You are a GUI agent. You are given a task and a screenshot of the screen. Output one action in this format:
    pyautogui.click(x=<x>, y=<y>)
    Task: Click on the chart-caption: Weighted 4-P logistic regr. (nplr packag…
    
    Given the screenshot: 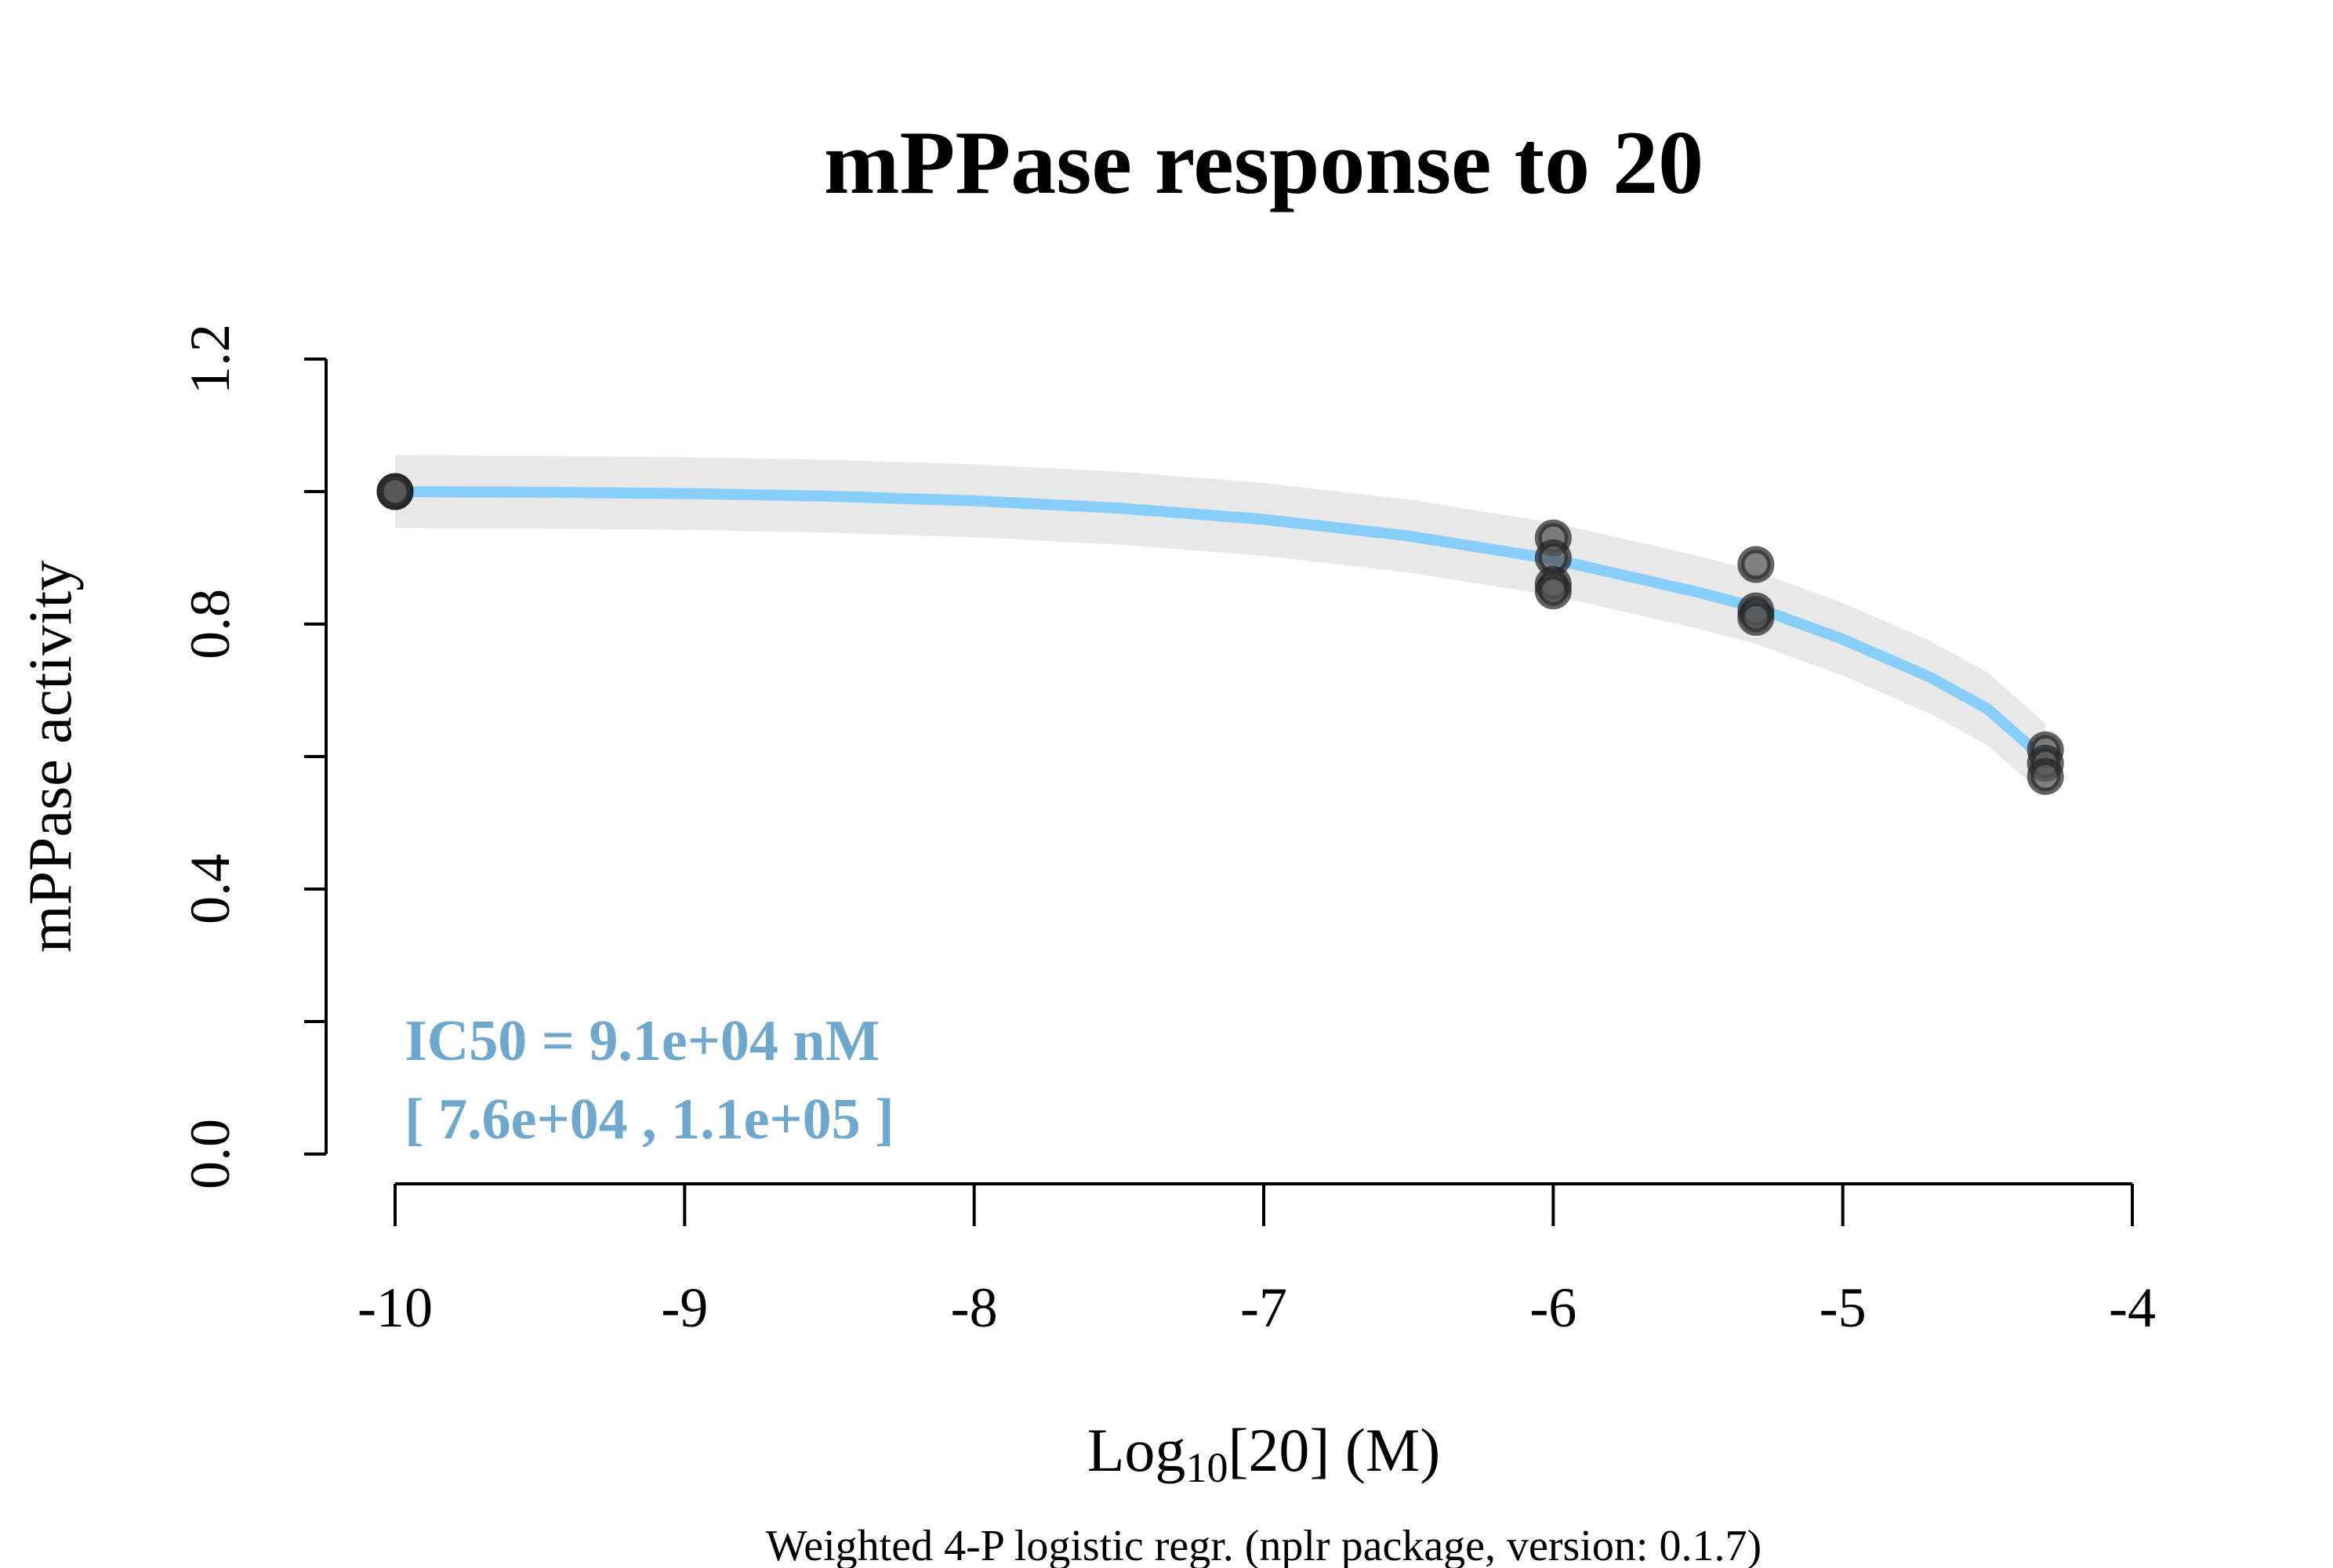 What is the action you would take?
    pyautogui.click(x=1264, y=1545)
    